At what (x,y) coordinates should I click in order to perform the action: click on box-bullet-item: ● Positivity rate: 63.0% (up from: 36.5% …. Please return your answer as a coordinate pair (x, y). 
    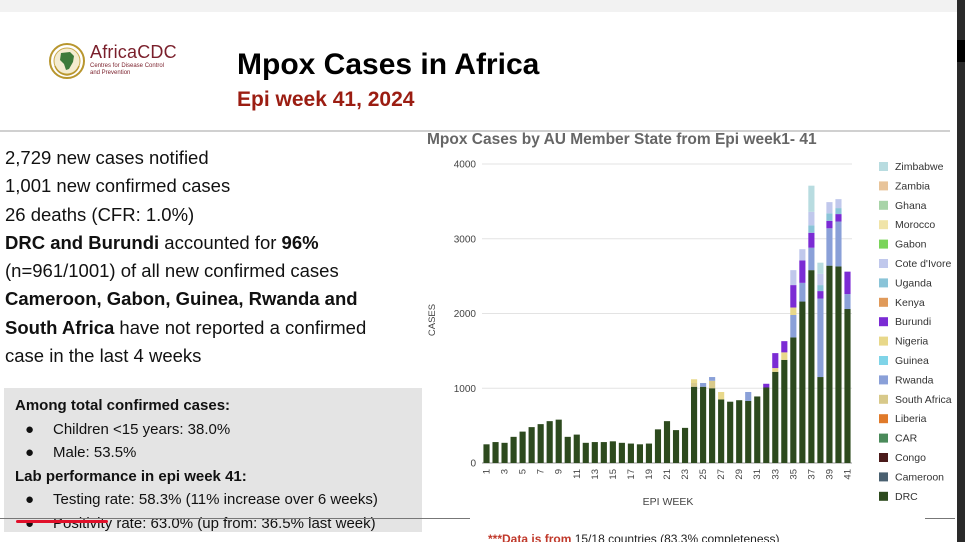
    Looking at the image, I should click on (218, 524).